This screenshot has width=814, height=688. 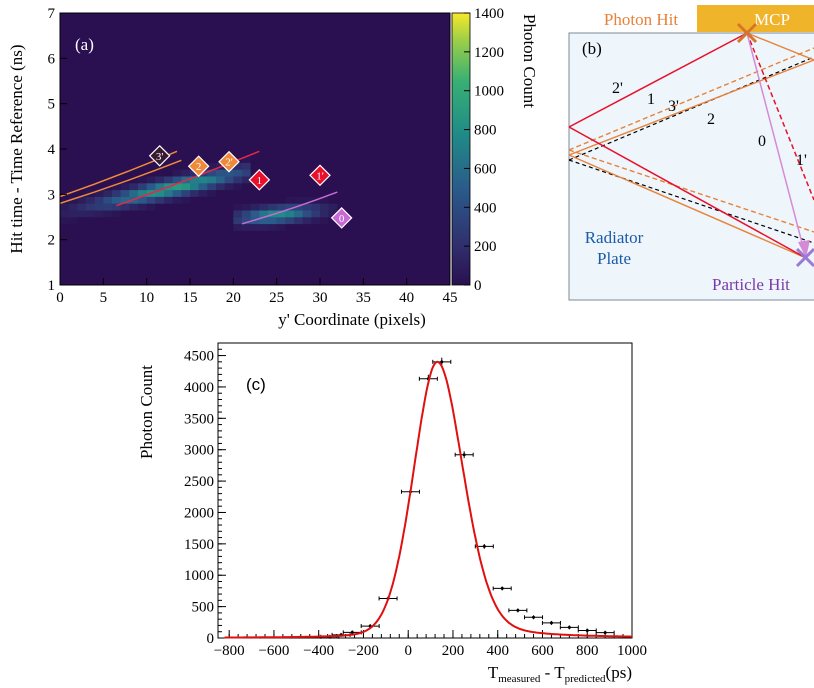 I want to click on path-orange-top, so click(x=780, y=46).